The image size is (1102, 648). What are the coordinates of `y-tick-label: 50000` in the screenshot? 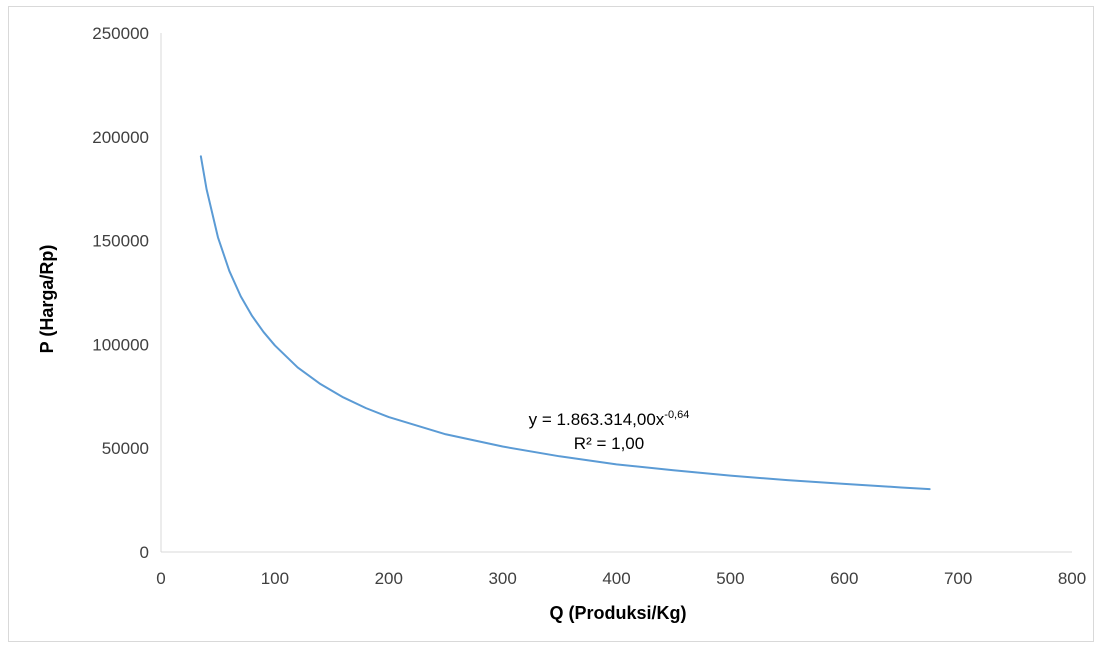 It's located at (125, 448).